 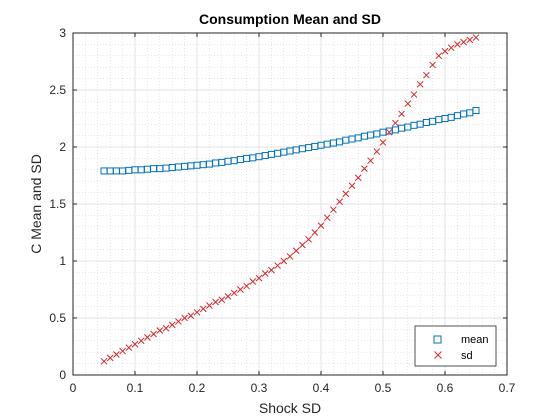 What do you see at coordinates (62, 261) in the screenshot?
I see `y-tick-label: 1` at bounding box center [62, 261].